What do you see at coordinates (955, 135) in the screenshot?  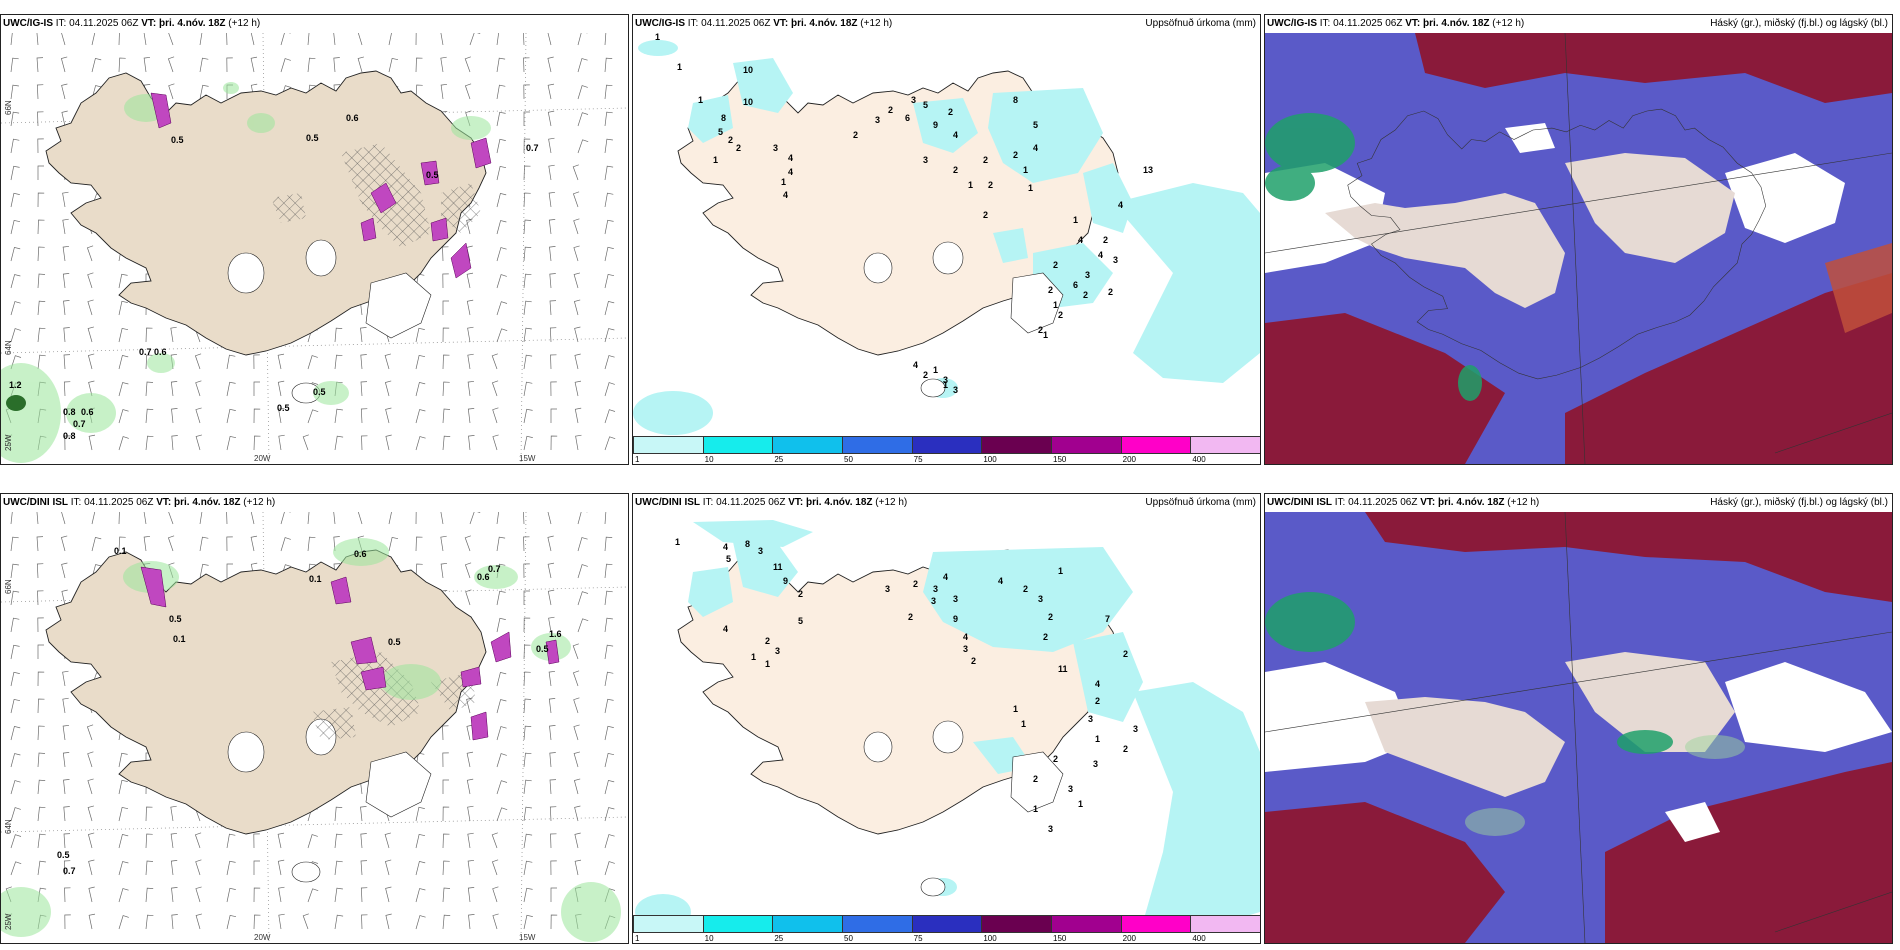 I see `precip-value: 4` at bounding box center [955, 135].